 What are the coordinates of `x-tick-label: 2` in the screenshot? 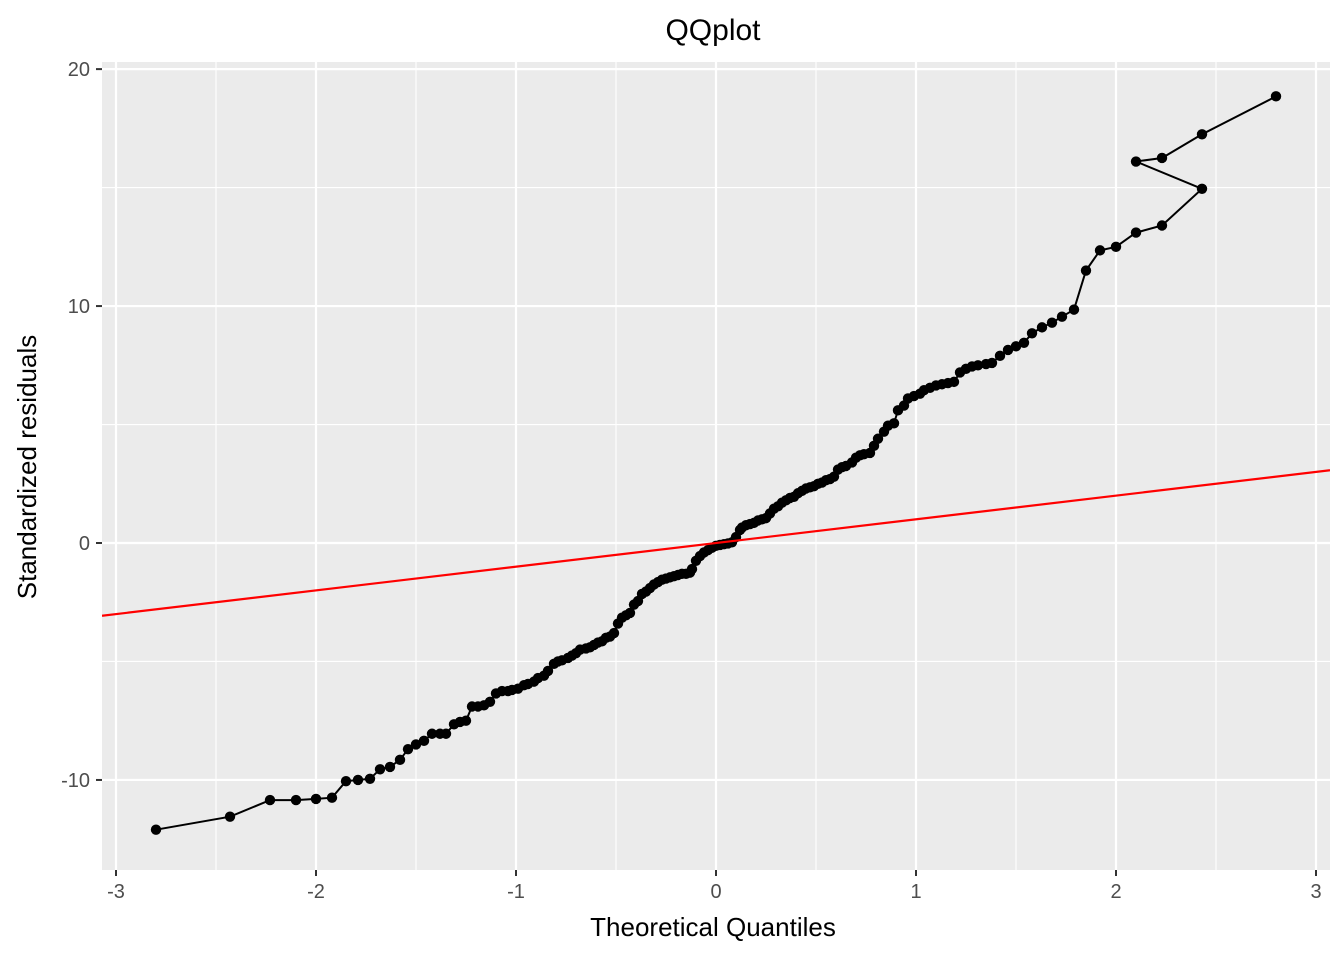 It's located at (1115, 892).